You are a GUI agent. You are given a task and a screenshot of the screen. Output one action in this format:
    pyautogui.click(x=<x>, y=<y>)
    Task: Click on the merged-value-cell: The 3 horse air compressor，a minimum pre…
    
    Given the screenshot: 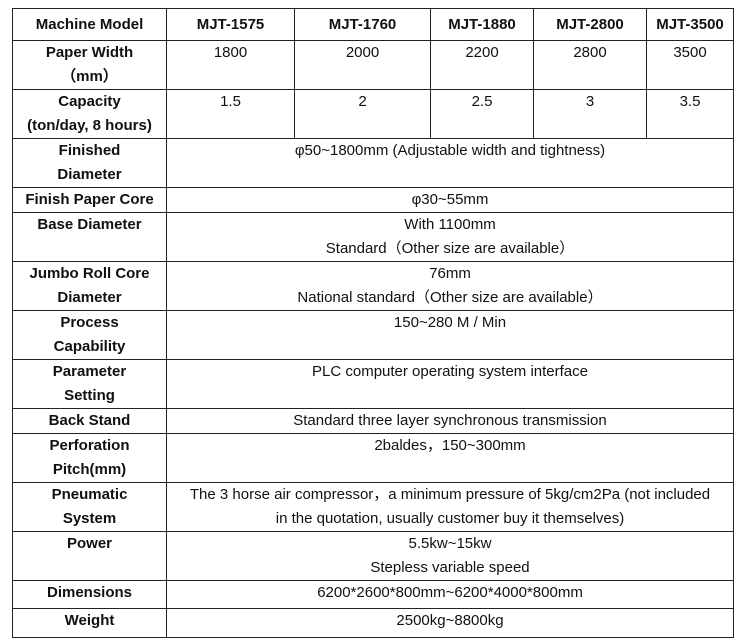 What is the action you would take?
    pyautogui.click(x=450, y=507)
    